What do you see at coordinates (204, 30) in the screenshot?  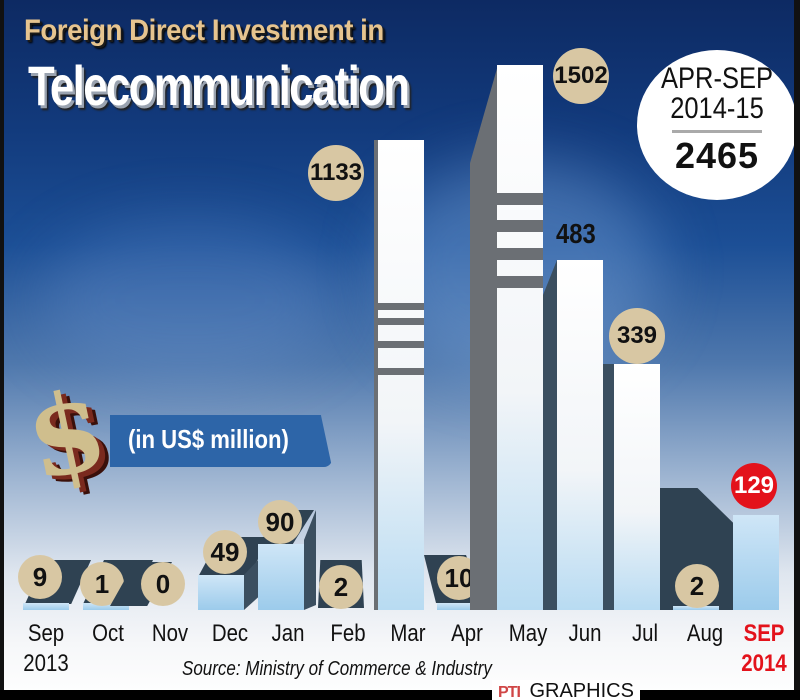 I see `title-line1: Foreign Direct Investment in` at bounding box center [204, 30].